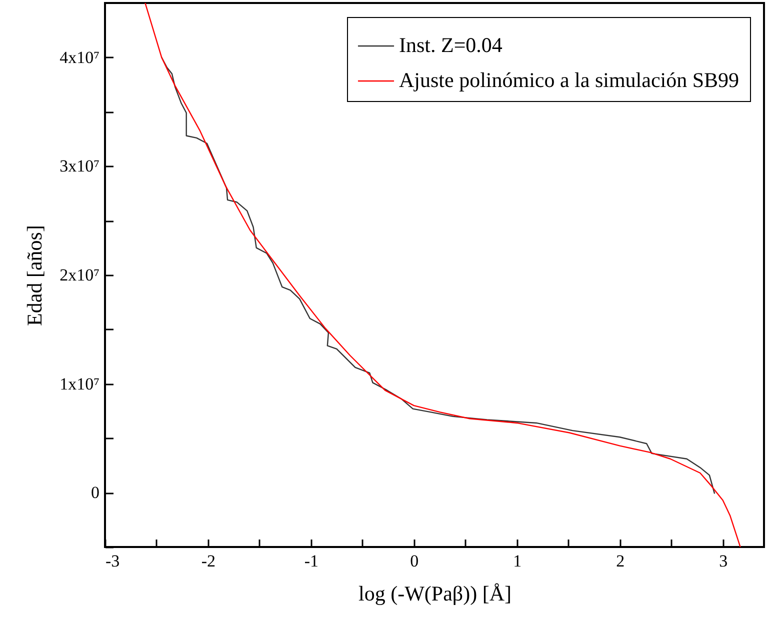  I want to click on x-tick-label: -2, so click(208, 561).